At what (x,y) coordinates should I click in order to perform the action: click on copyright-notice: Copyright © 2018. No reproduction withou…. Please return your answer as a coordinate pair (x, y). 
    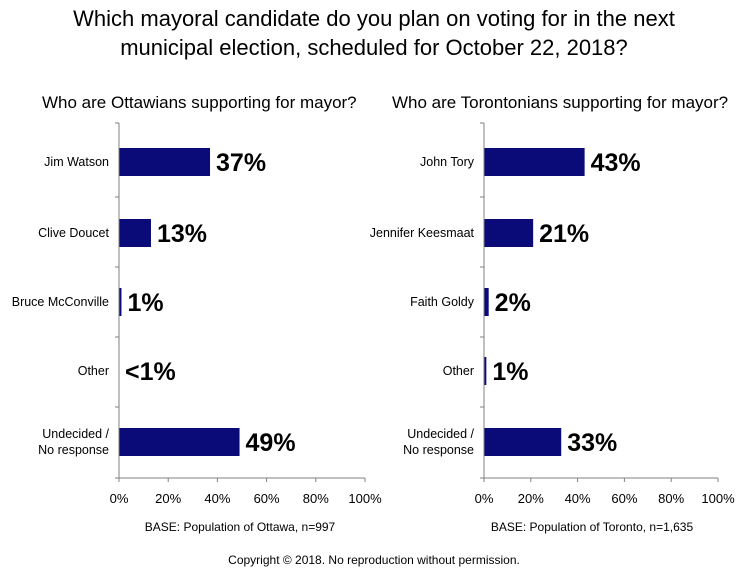
    Looking at the image, I should click on (374, 560).